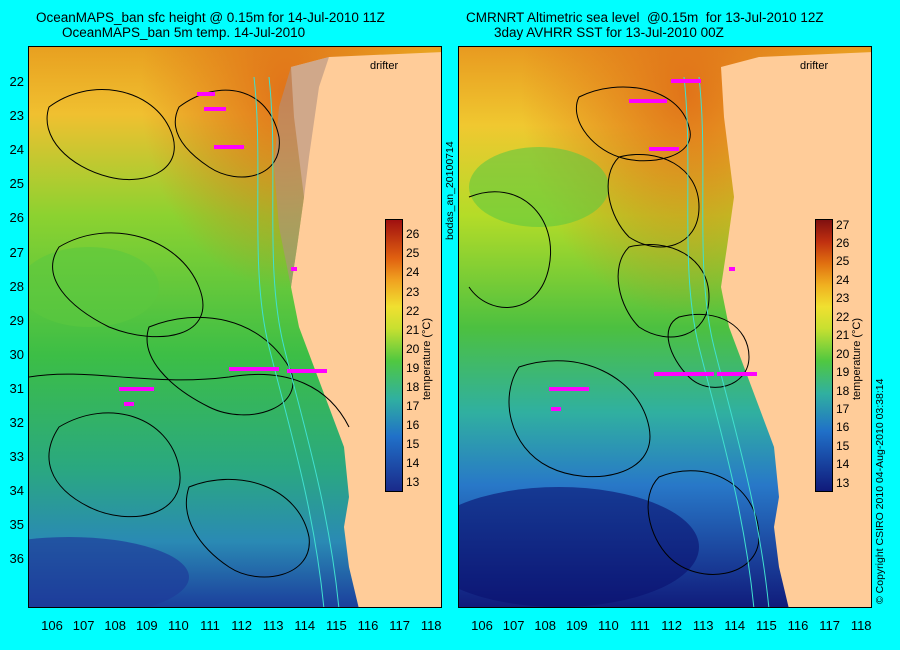  Describe the element at coordinates (16, 559) in the screenshot. I see `latitude-tick: 36` at that location.